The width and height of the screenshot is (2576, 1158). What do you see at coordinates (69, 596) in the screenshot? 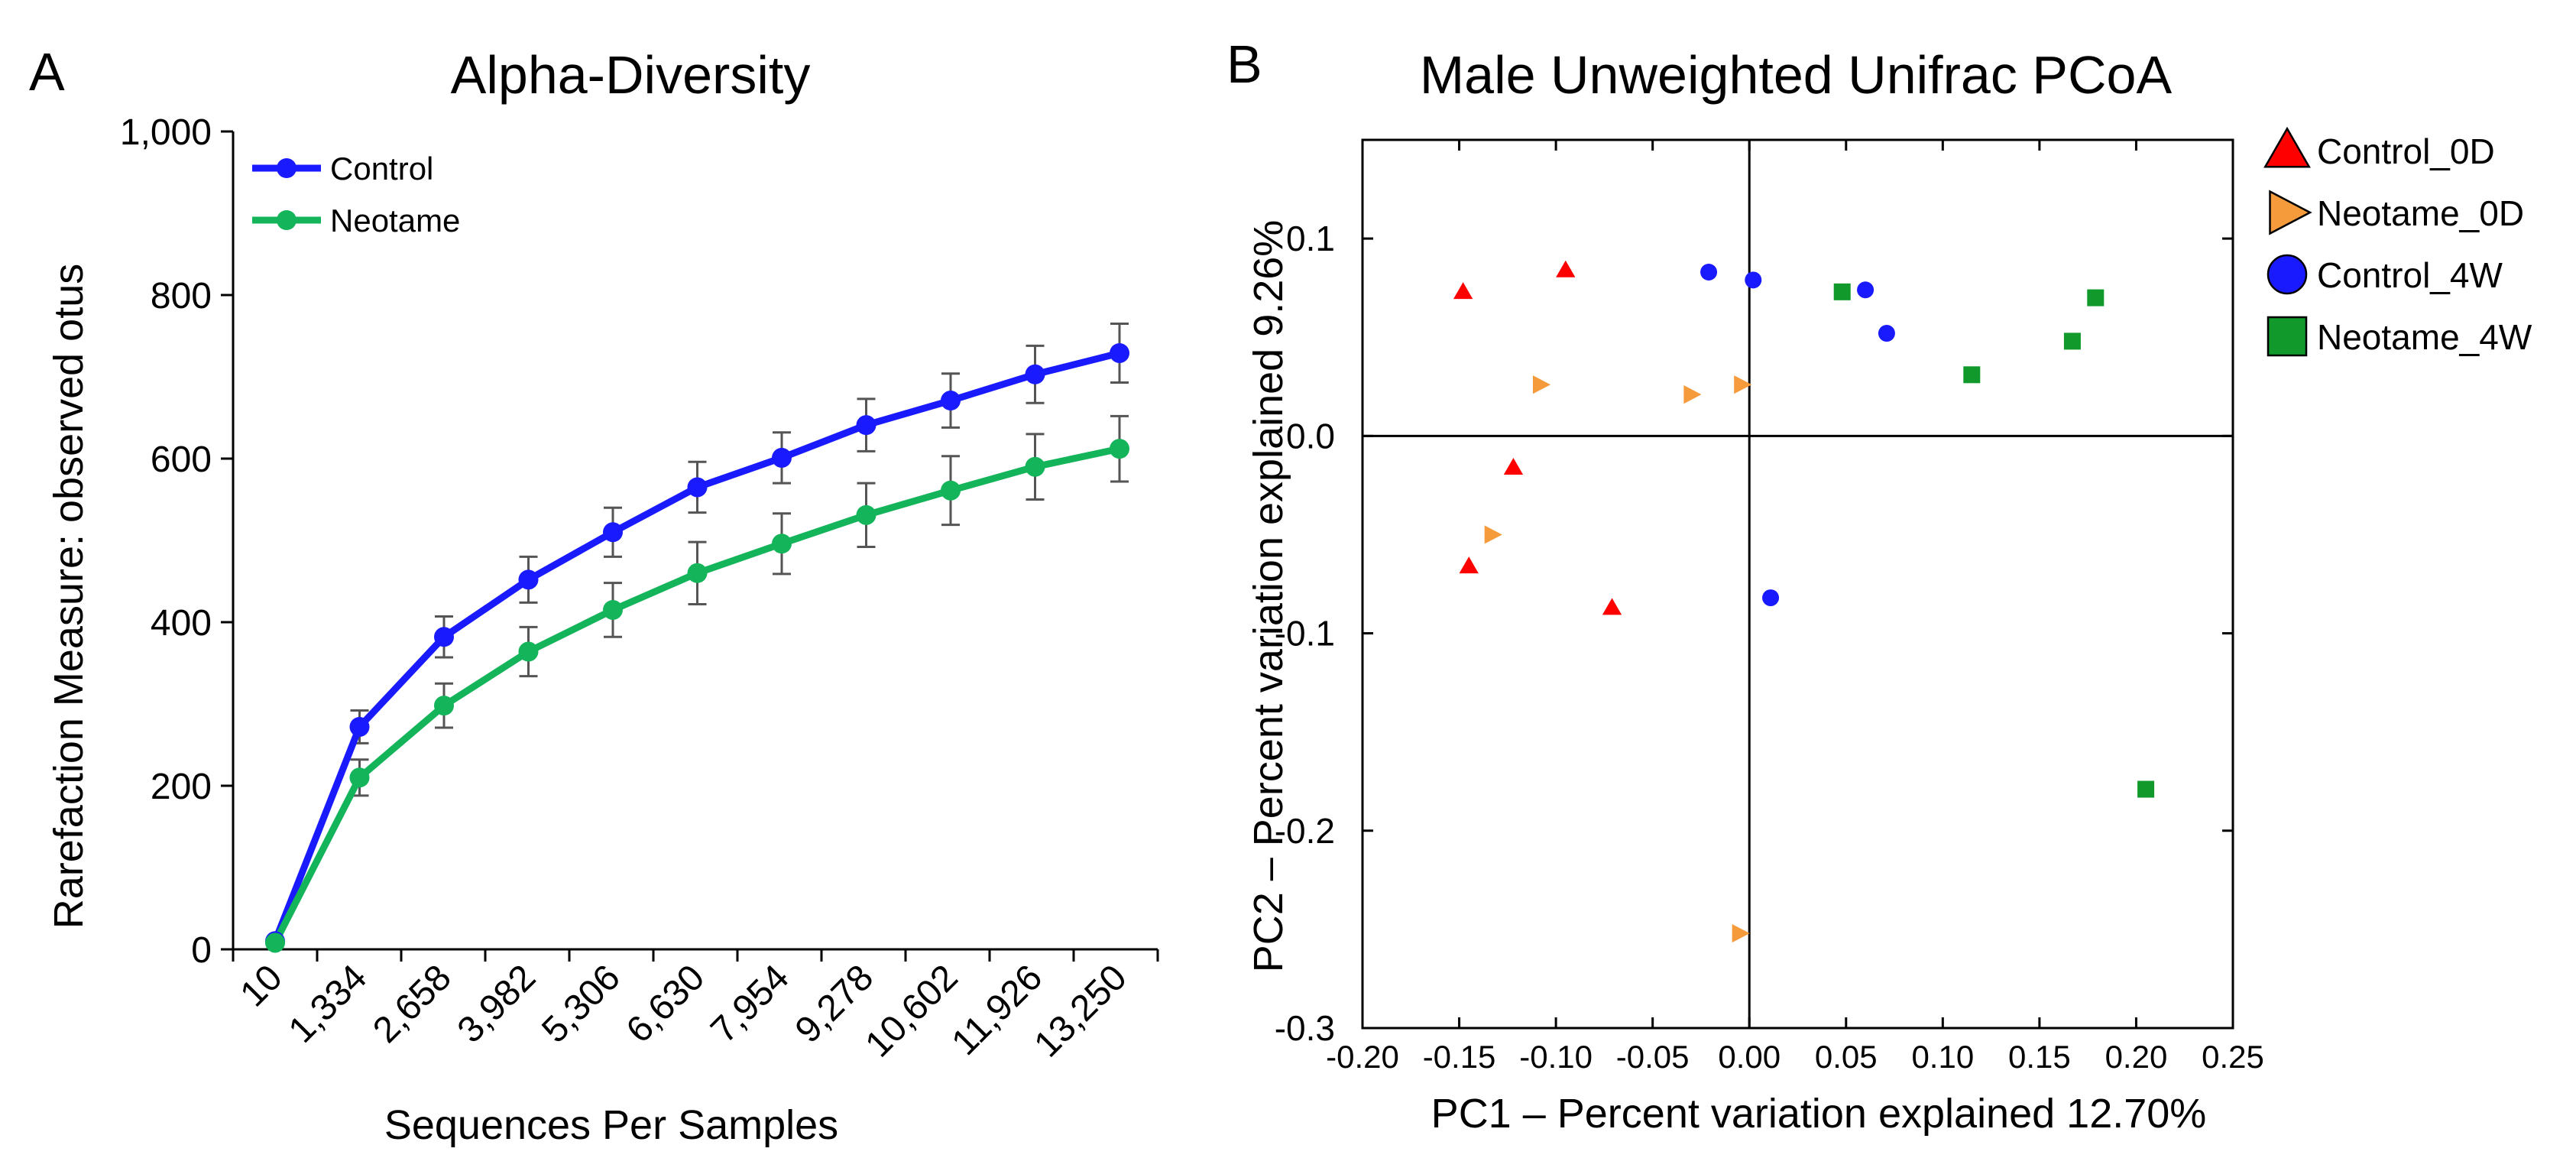
I see `chart-a-ylabel: Rarefaction Measure: observed otus` at bounding box center [69, 596].